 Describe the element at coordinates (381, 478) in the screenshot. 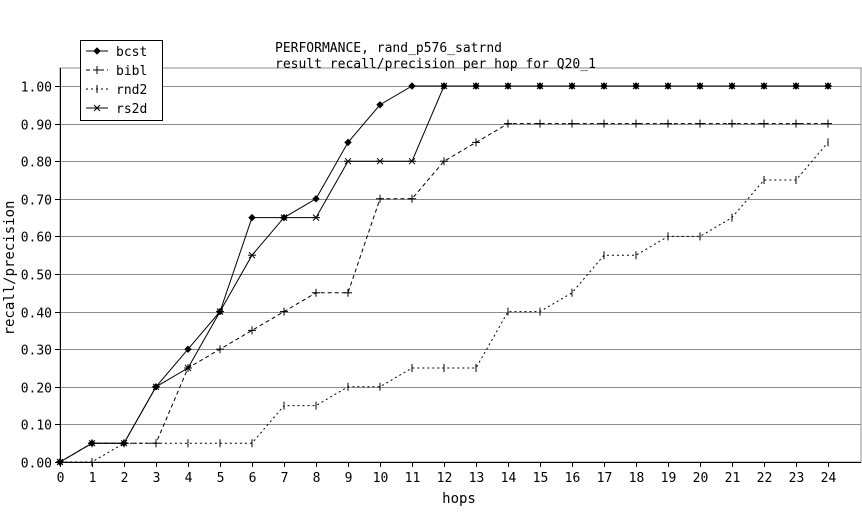

I see `x-tick-label: 10` at that location.